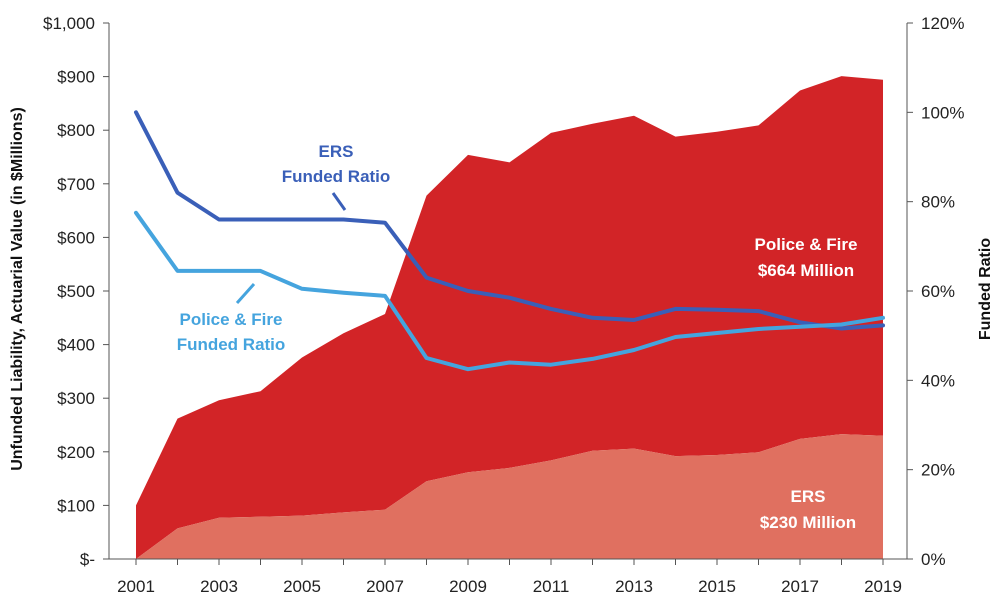 This screenshot has height=610, width=1000. Describe the element at coordinates (634, 586) in the screenshot. I see `x-tick-label: 2013` at that location.